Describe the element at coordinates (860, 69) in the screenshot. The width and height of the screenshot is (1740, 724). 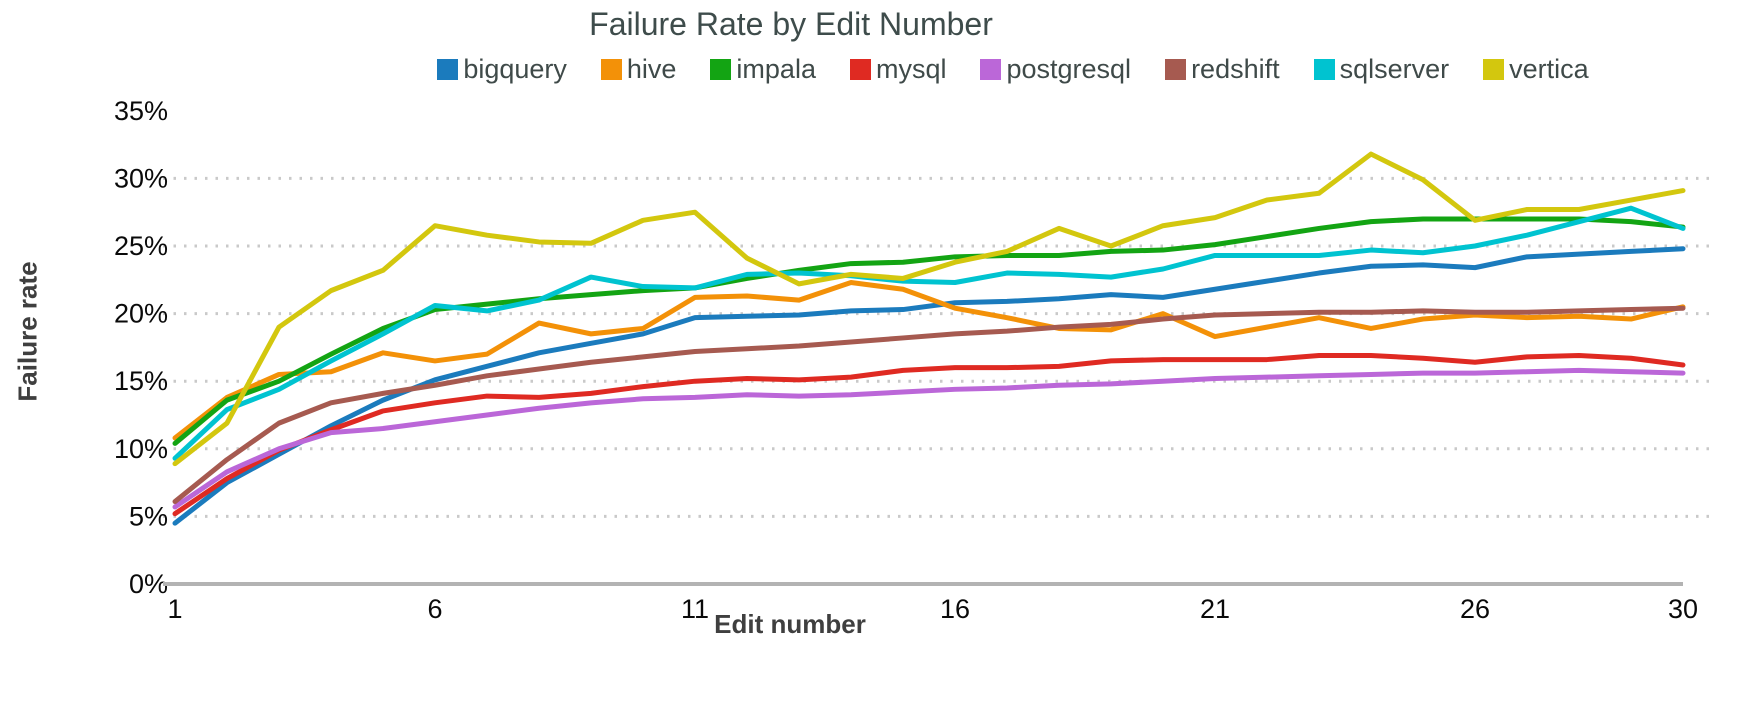
I see `legend-swatch-mysql` at that location.